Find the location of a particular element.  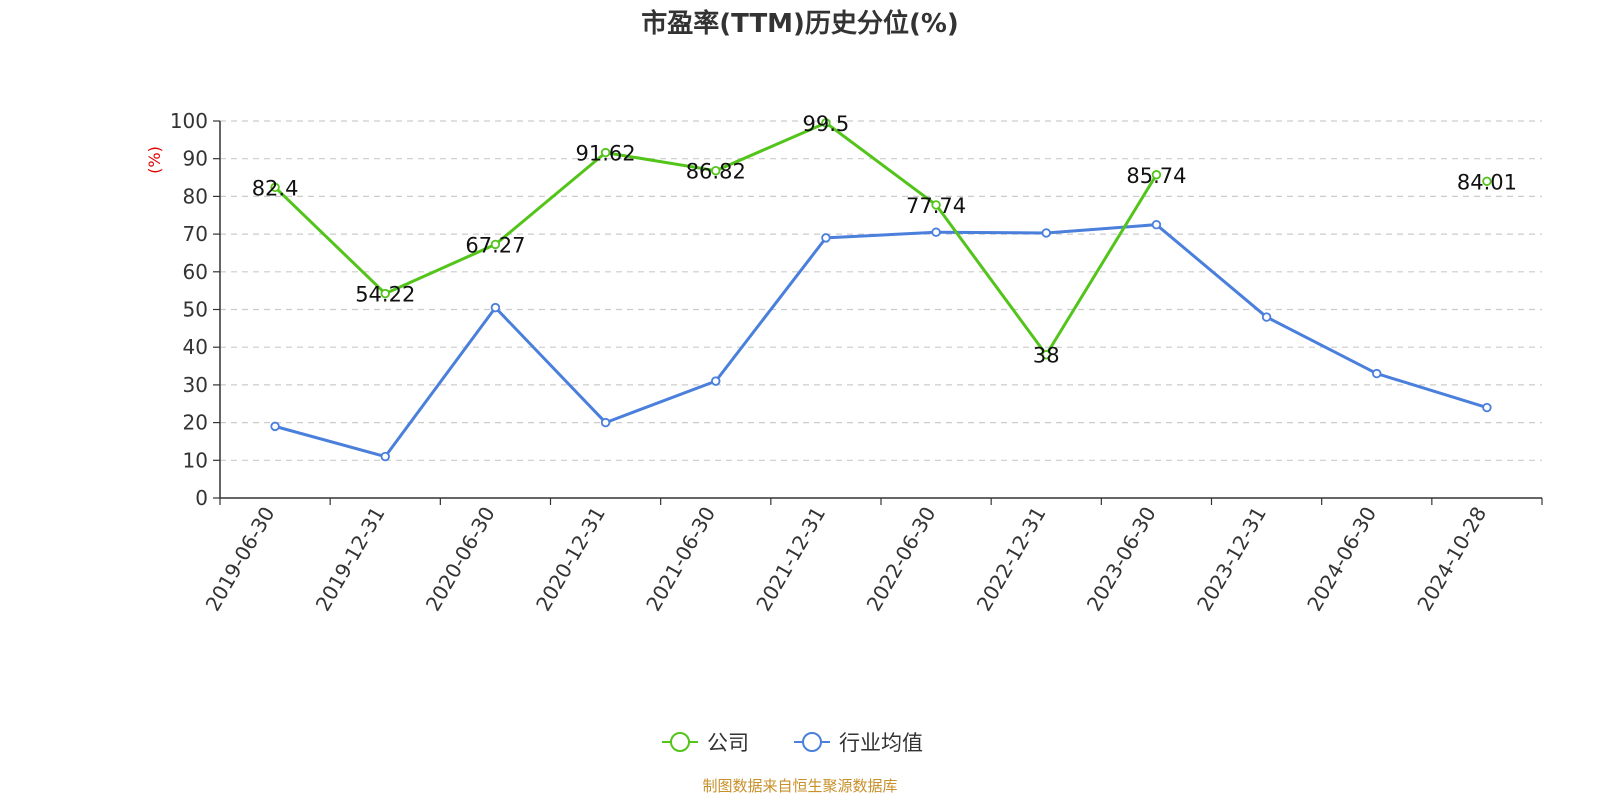

data-label: 99.5 is located at coordinates (826, 124).